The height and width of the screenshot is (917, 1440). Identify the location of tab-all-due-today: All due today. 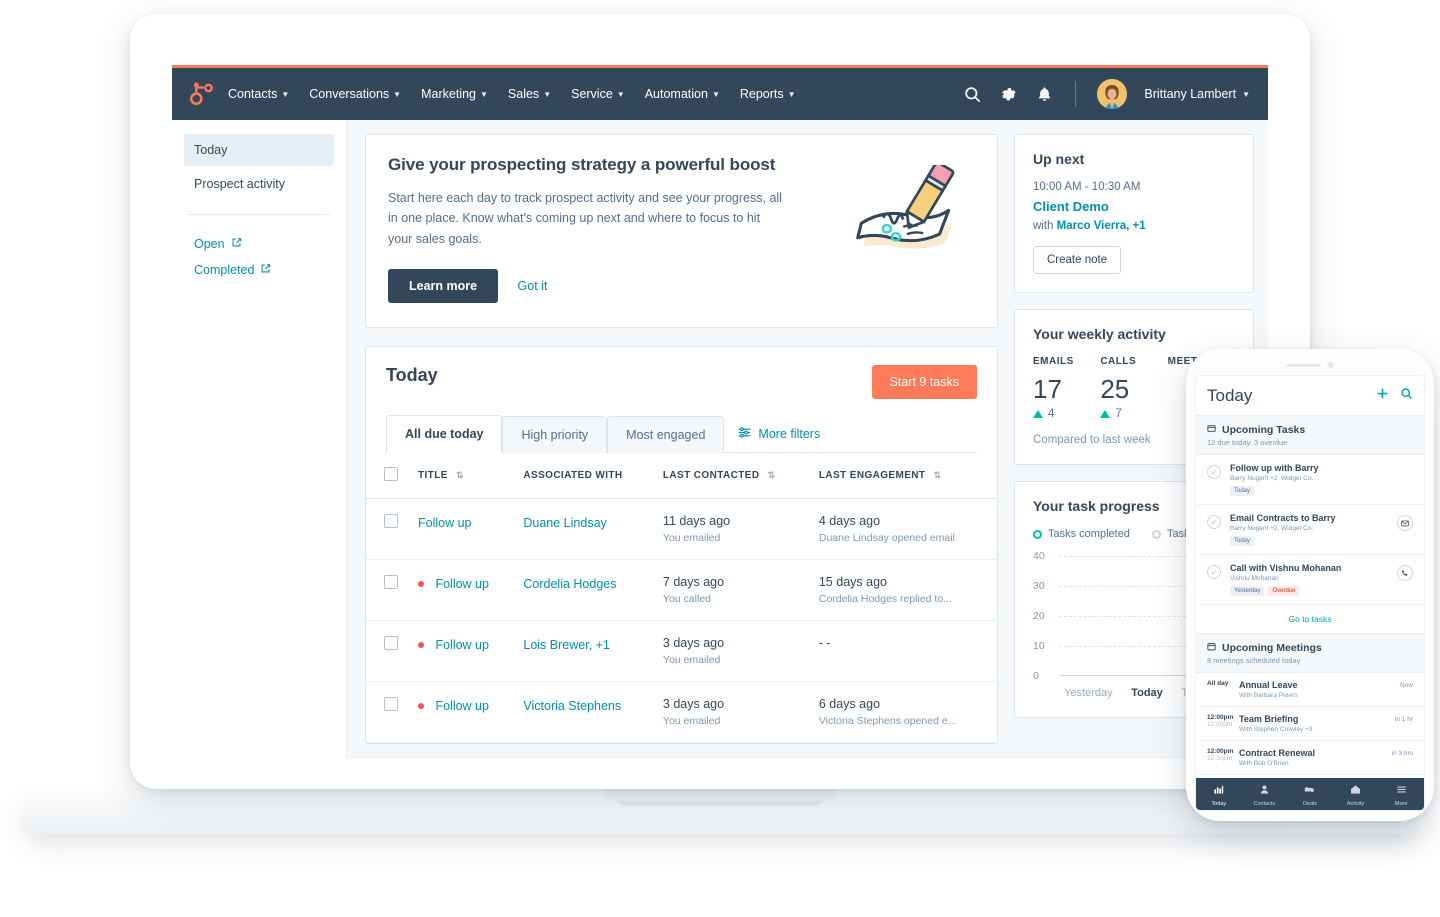
(444, 433).